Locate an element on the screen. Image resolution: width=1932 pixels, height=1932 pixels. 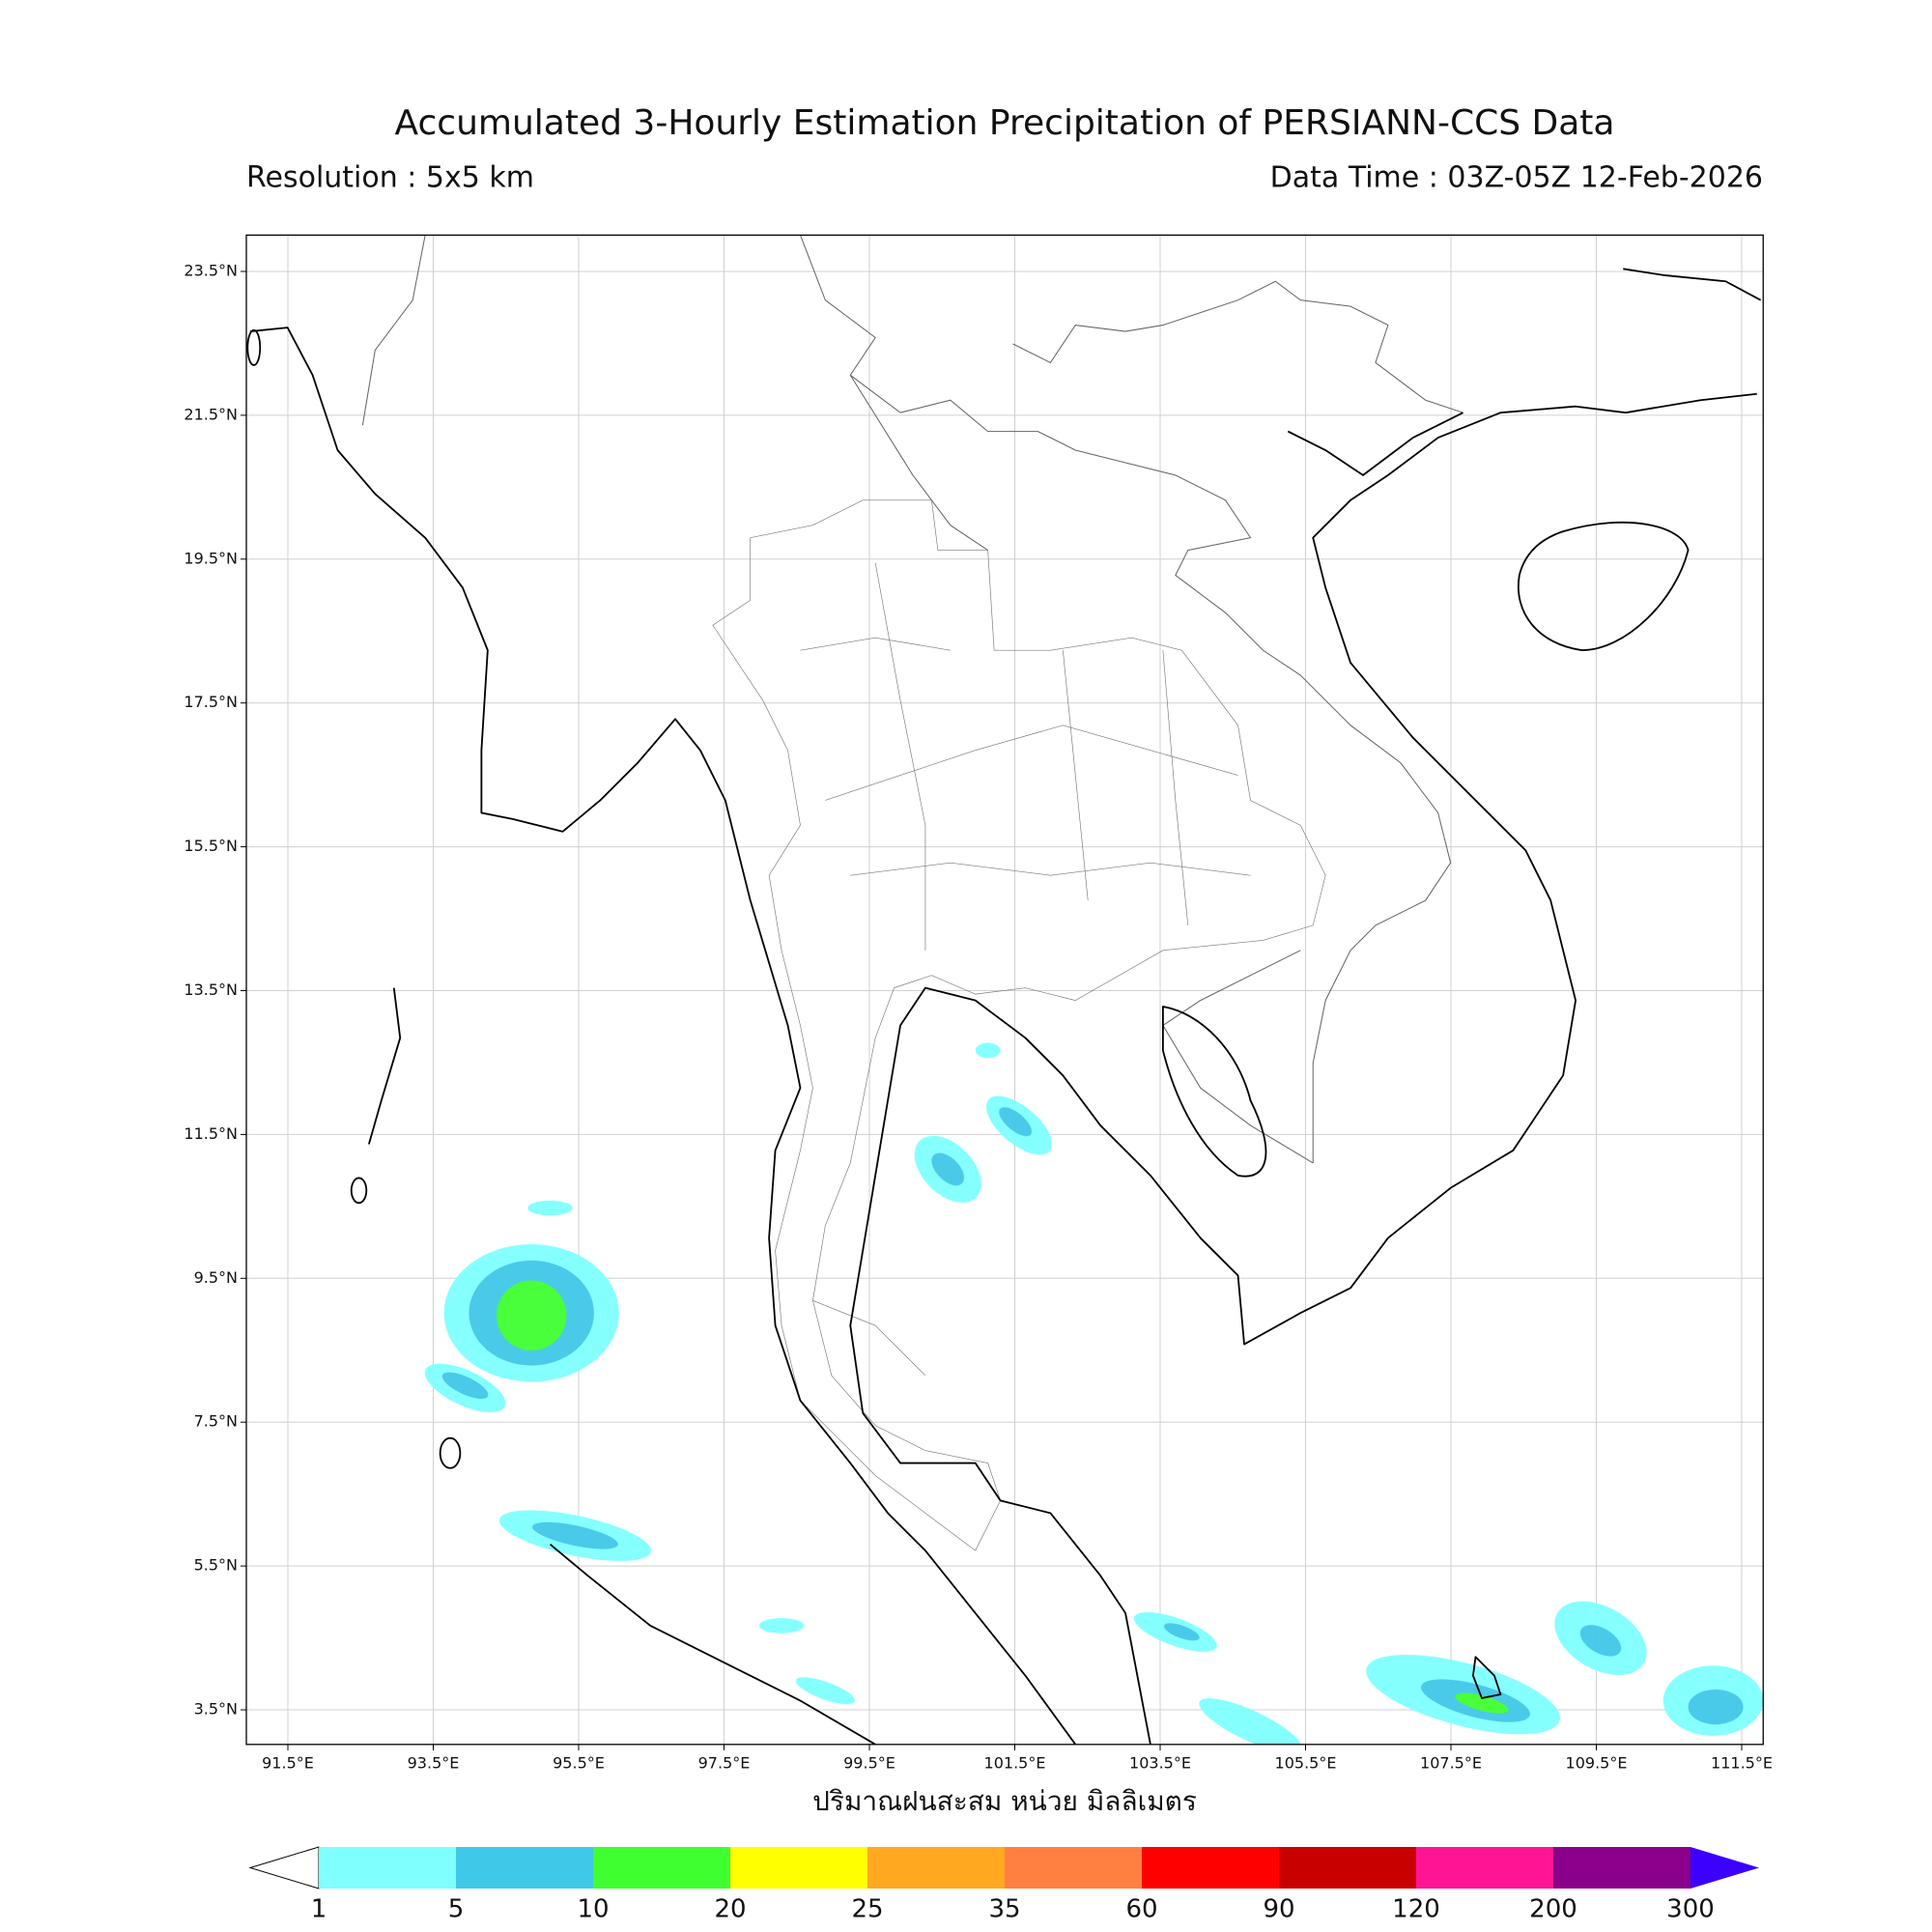
data-time: Data Time : 03Z-05Z 12-Feb-2026 is located at coordinates (1516, 178).